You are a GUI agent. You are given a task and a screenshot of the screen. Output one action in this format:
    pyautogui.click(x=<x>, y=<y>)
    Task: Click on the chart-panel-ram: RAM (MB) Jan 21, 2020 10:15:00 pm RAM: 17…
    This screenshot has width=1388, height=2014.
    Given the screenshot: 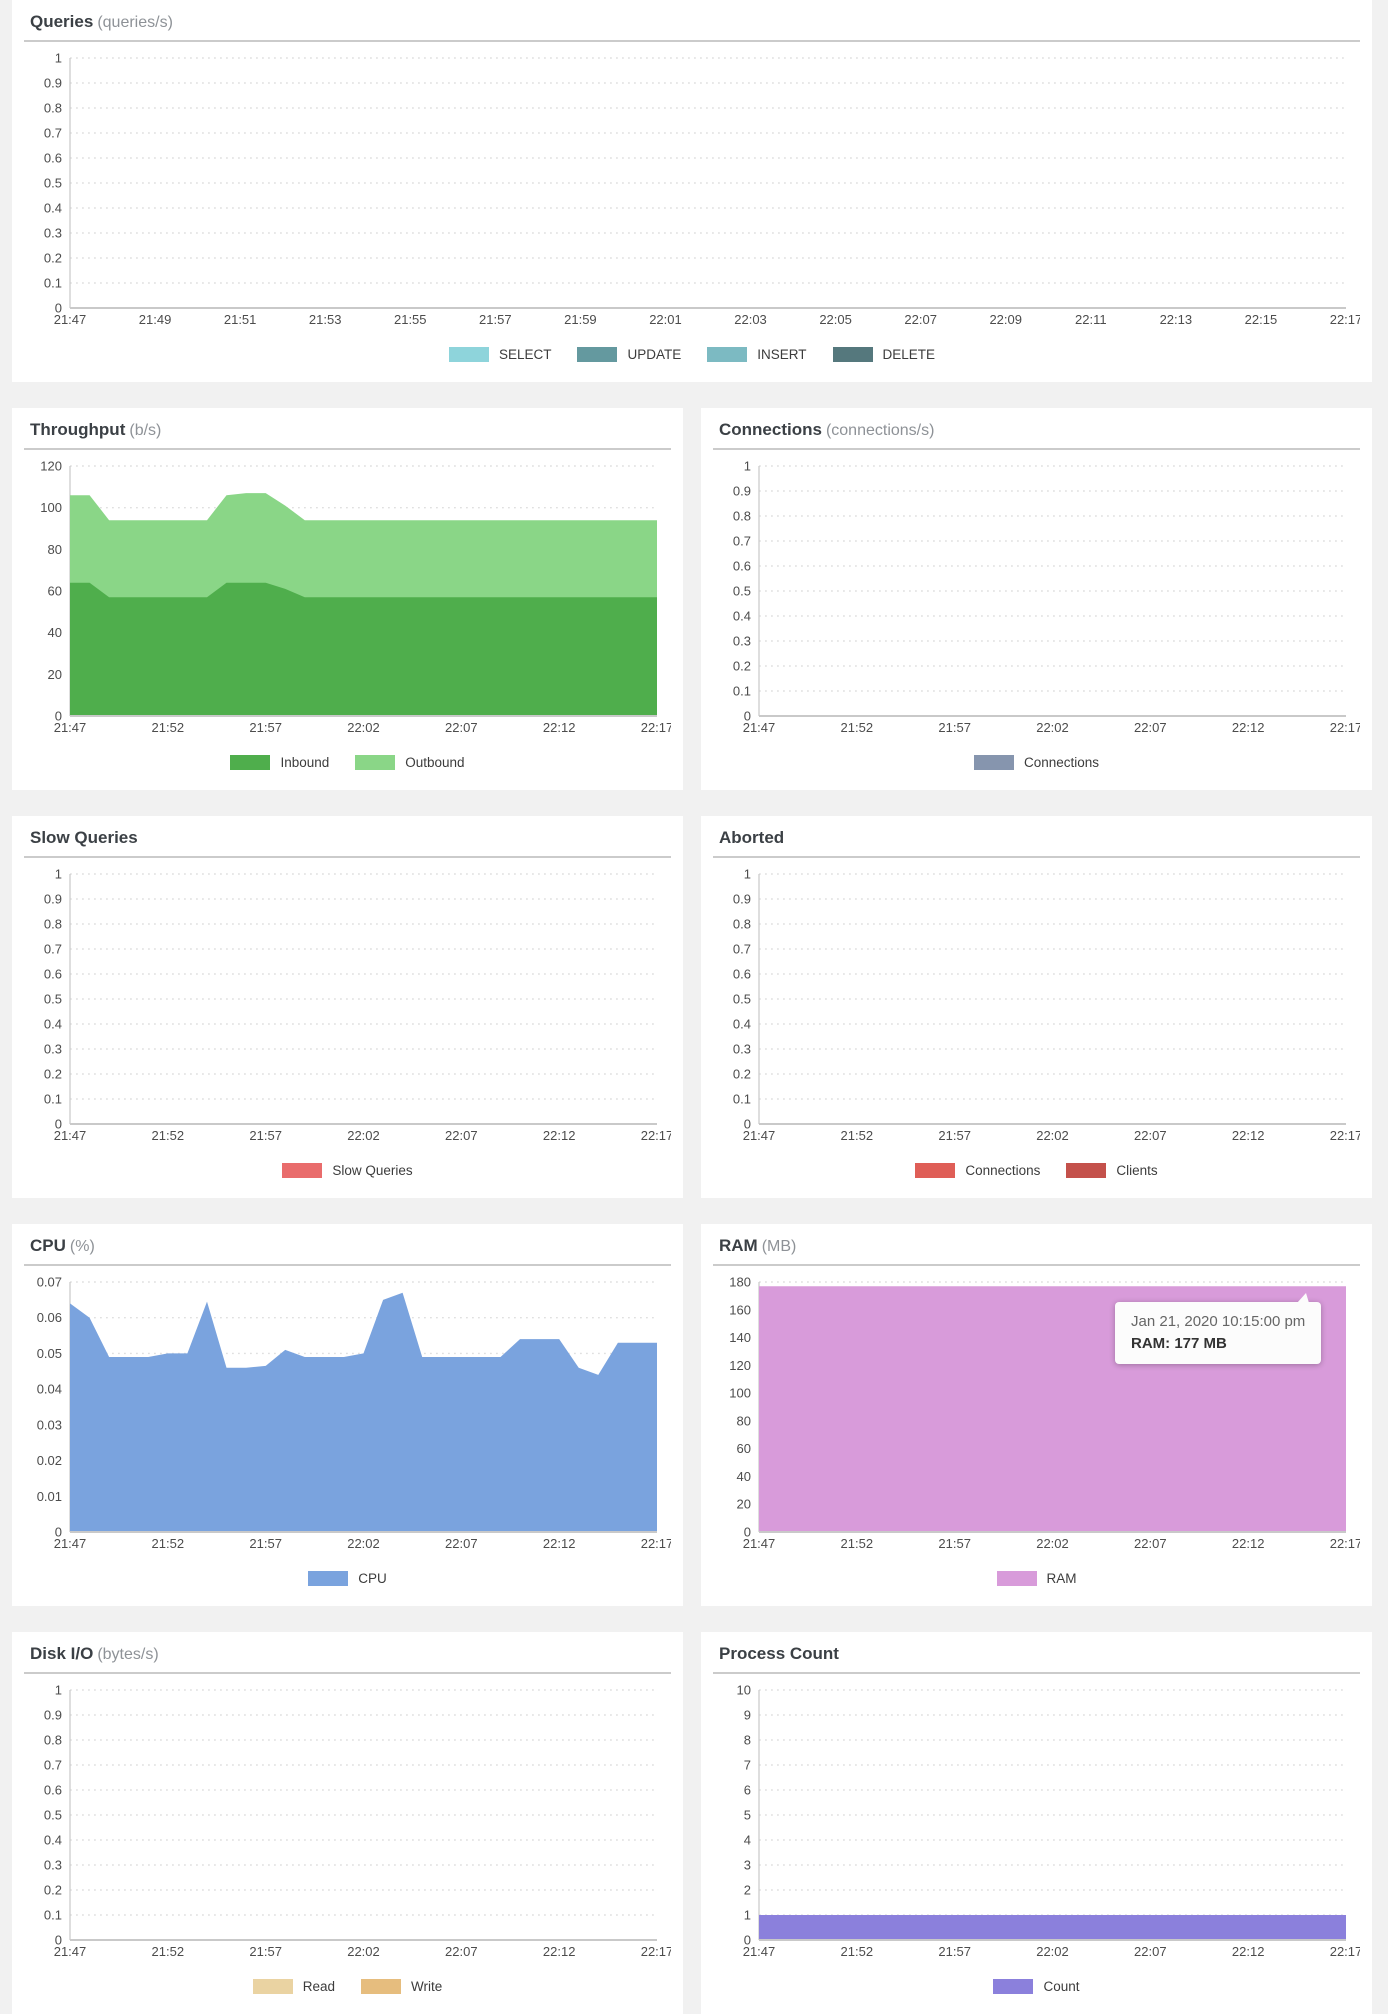 What is the action you would take?
    pyautogui.click(x=1036, y=1415)
    